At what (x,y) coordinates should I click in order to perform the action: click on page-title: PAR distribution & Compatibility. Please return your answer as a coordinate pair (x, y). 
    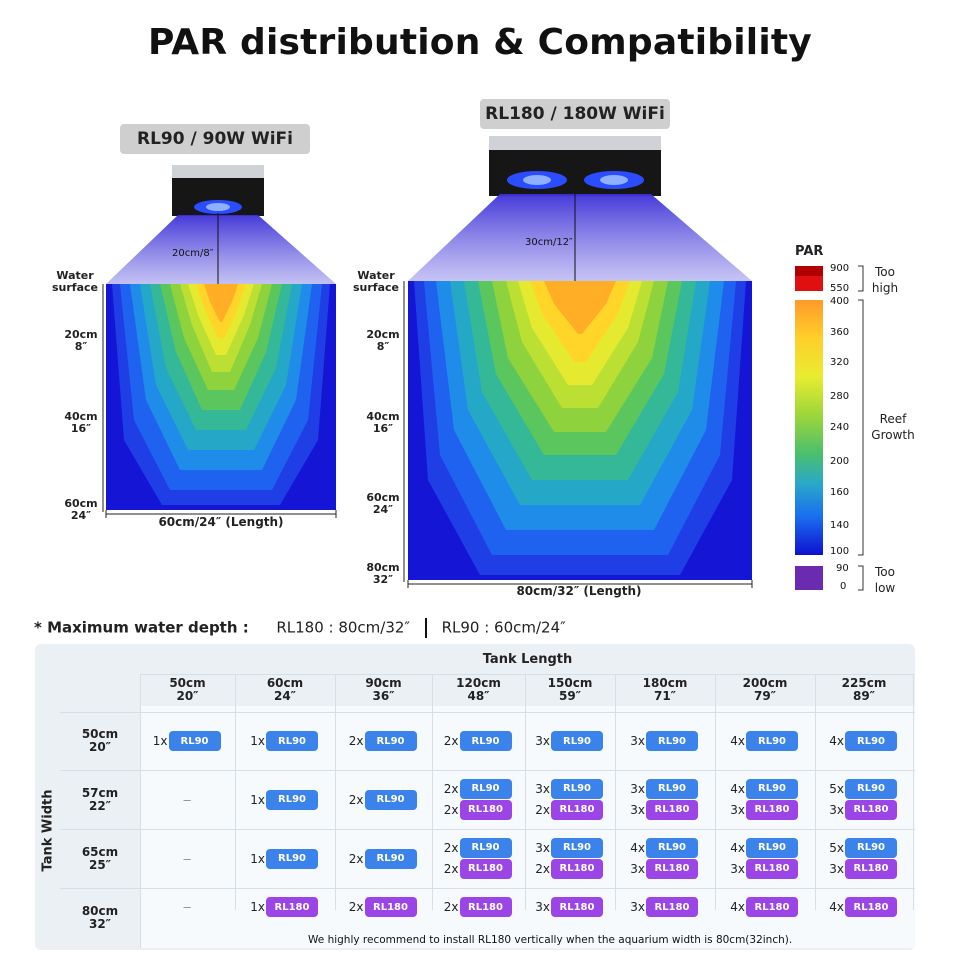
    Looking at the image, I should click on (480, 42).